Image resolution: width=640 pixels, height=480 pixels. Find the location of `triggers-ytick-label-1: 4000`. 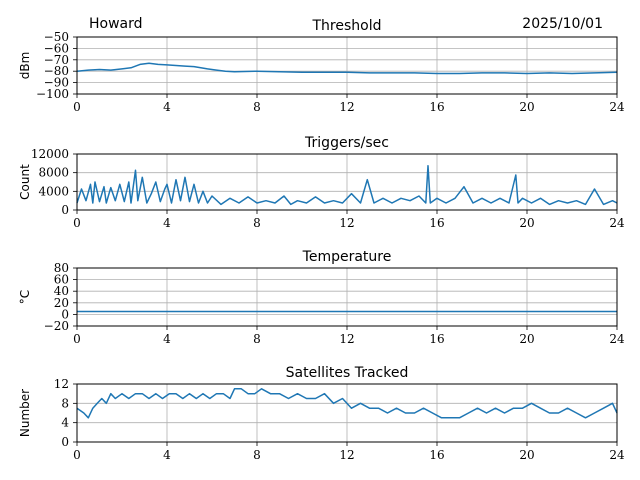

triggers-ytick-label-1: 4000 is located at coordinates (53, 191).